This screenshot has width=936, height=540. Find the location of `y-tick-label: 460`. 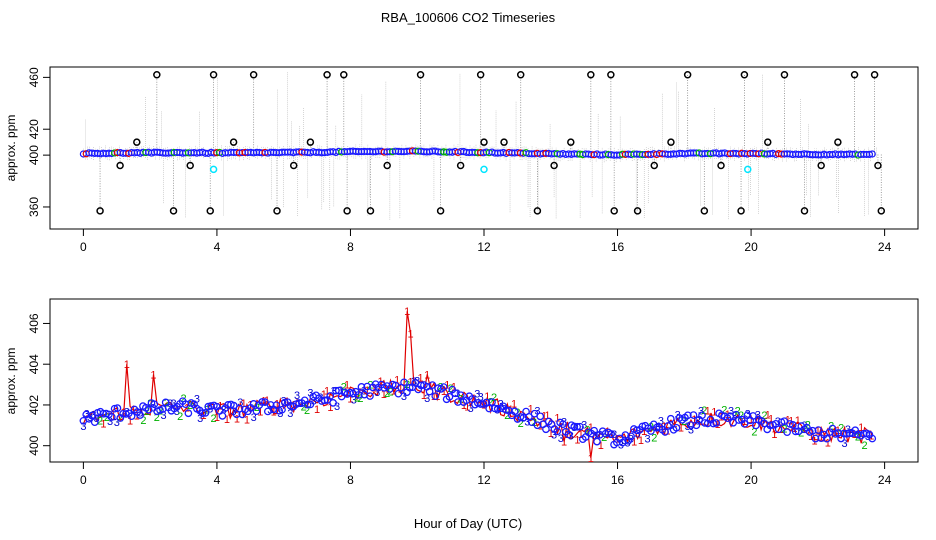

y-tick-label: 460 is located at coordinates (34, 77).